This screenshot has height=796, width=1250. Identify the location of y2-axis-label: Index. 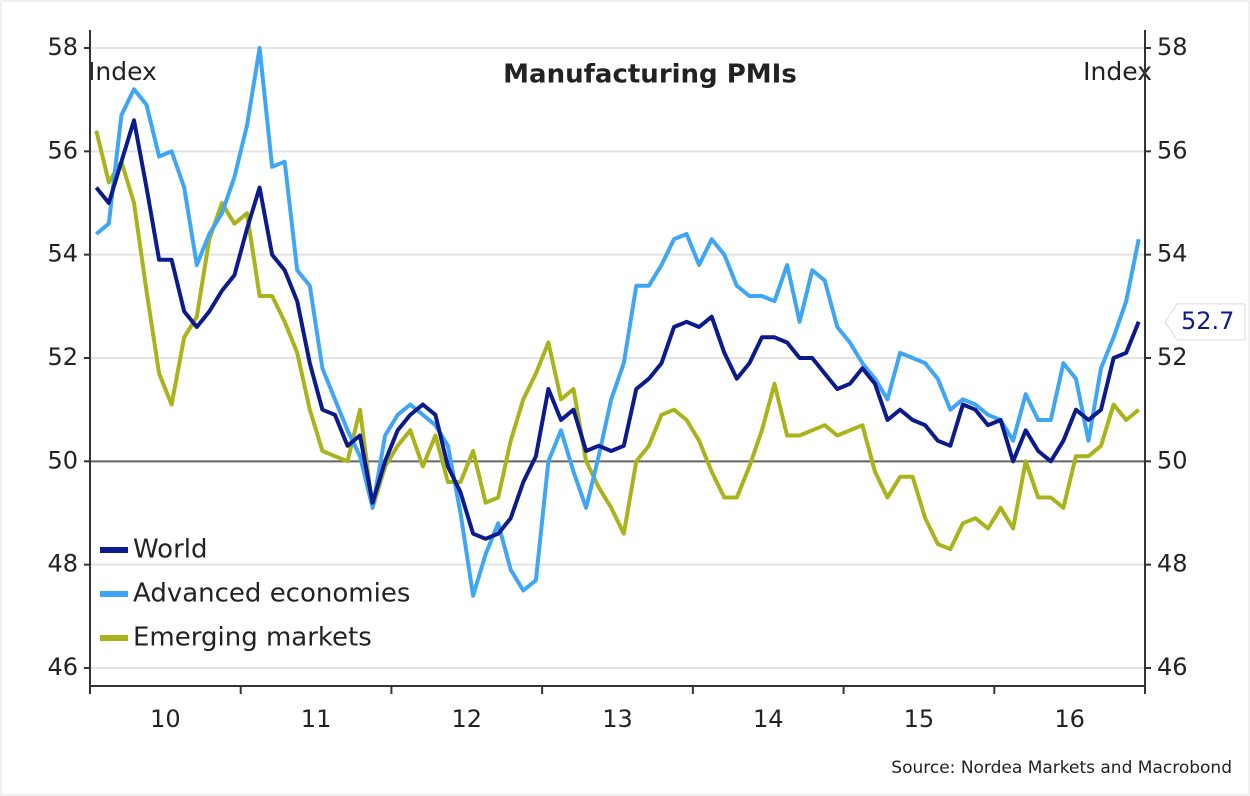
(1117, 71).